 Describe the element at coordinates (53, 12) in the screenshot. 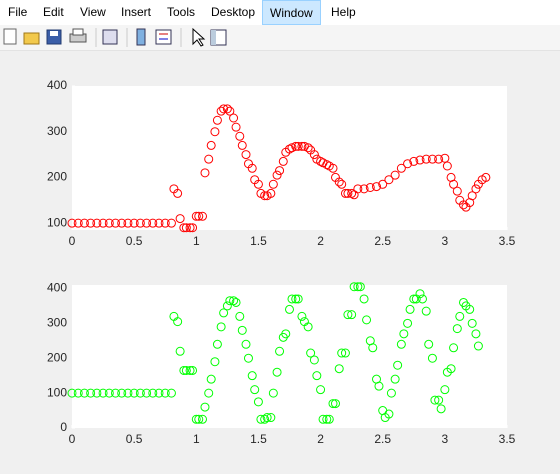

I see `menu-item: Edit` at that location.